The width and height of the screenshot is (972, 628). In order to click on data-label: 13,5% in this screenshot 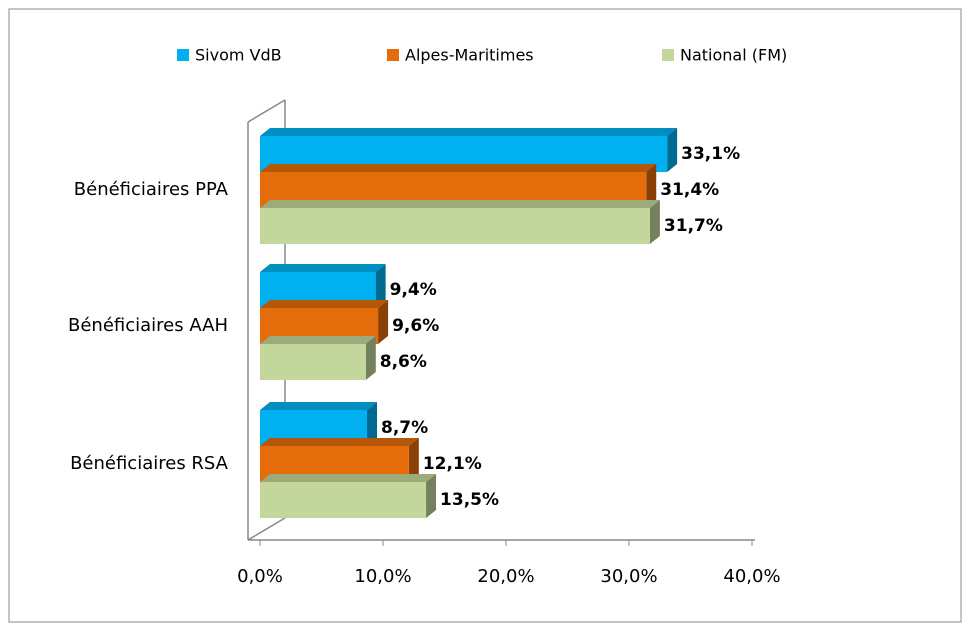, I will do `click(469, 500)`.